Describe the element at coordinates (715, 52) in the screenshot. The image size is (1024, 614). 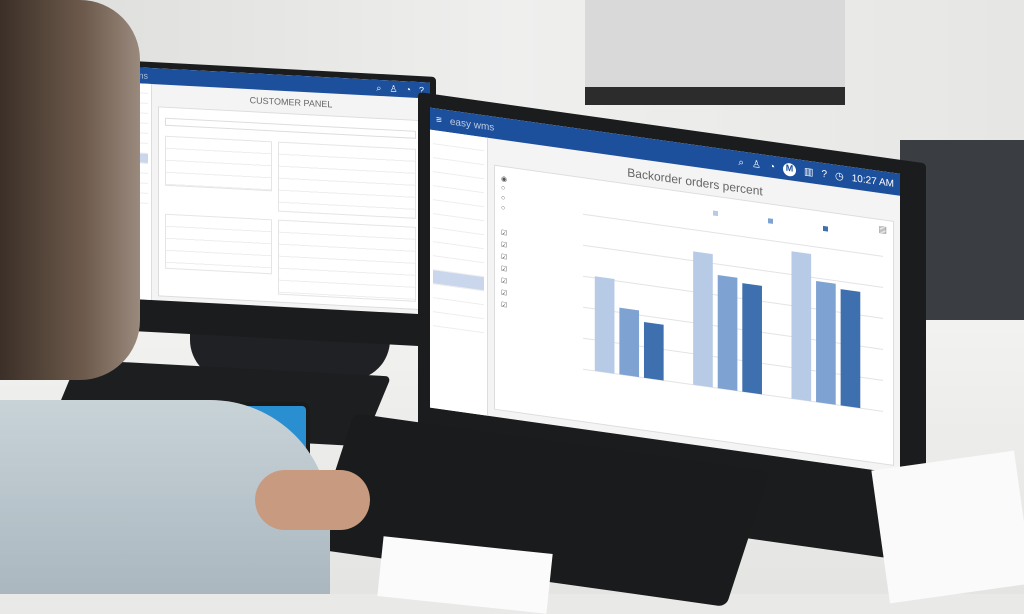
I see `printer` at that location.